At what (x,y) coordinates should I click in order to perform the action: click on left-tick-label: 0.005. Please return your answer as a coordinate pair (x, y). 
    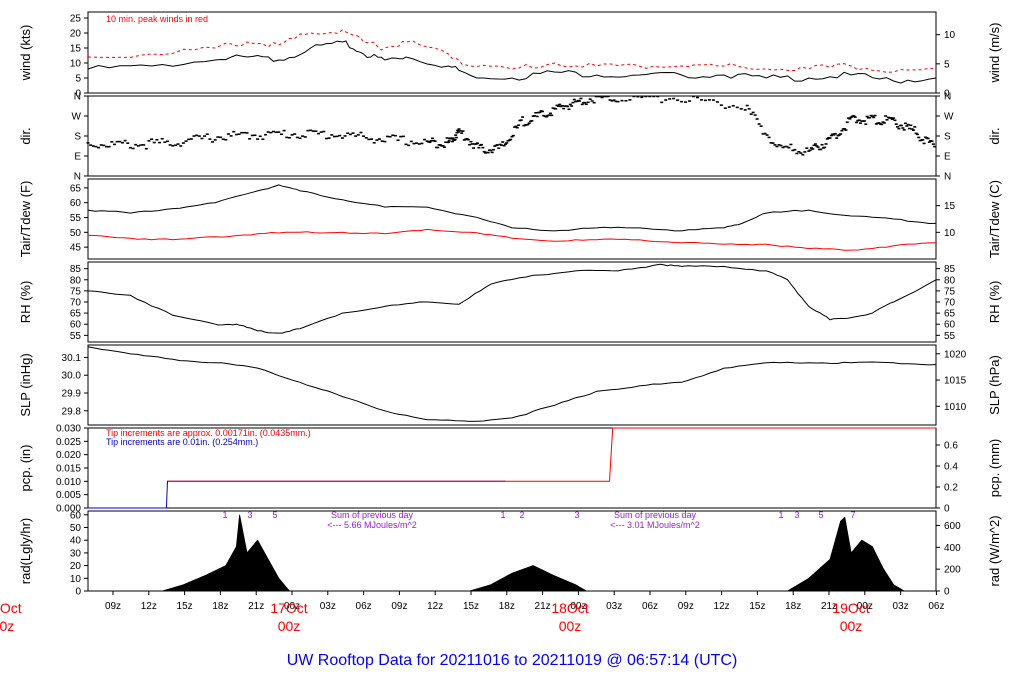
    Looking at the image, I should click on (68, 495).